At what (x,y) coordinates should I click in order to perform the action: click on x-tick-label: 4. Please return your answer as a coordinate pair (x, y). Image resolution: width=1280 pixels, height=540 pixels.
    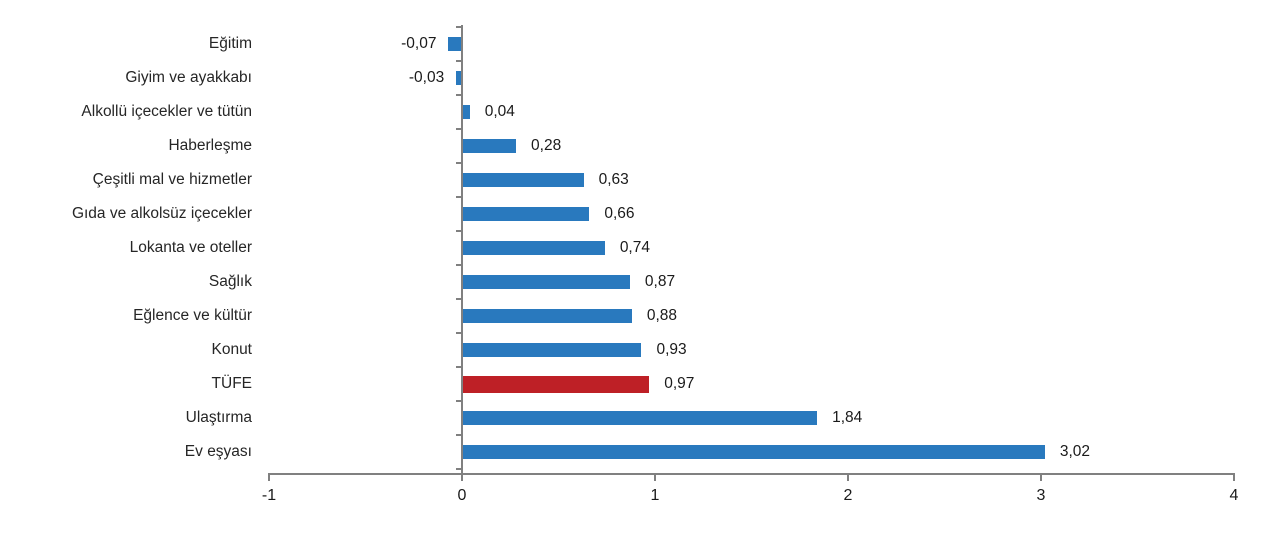
    Looking at the image, I should click on (1234, 495).